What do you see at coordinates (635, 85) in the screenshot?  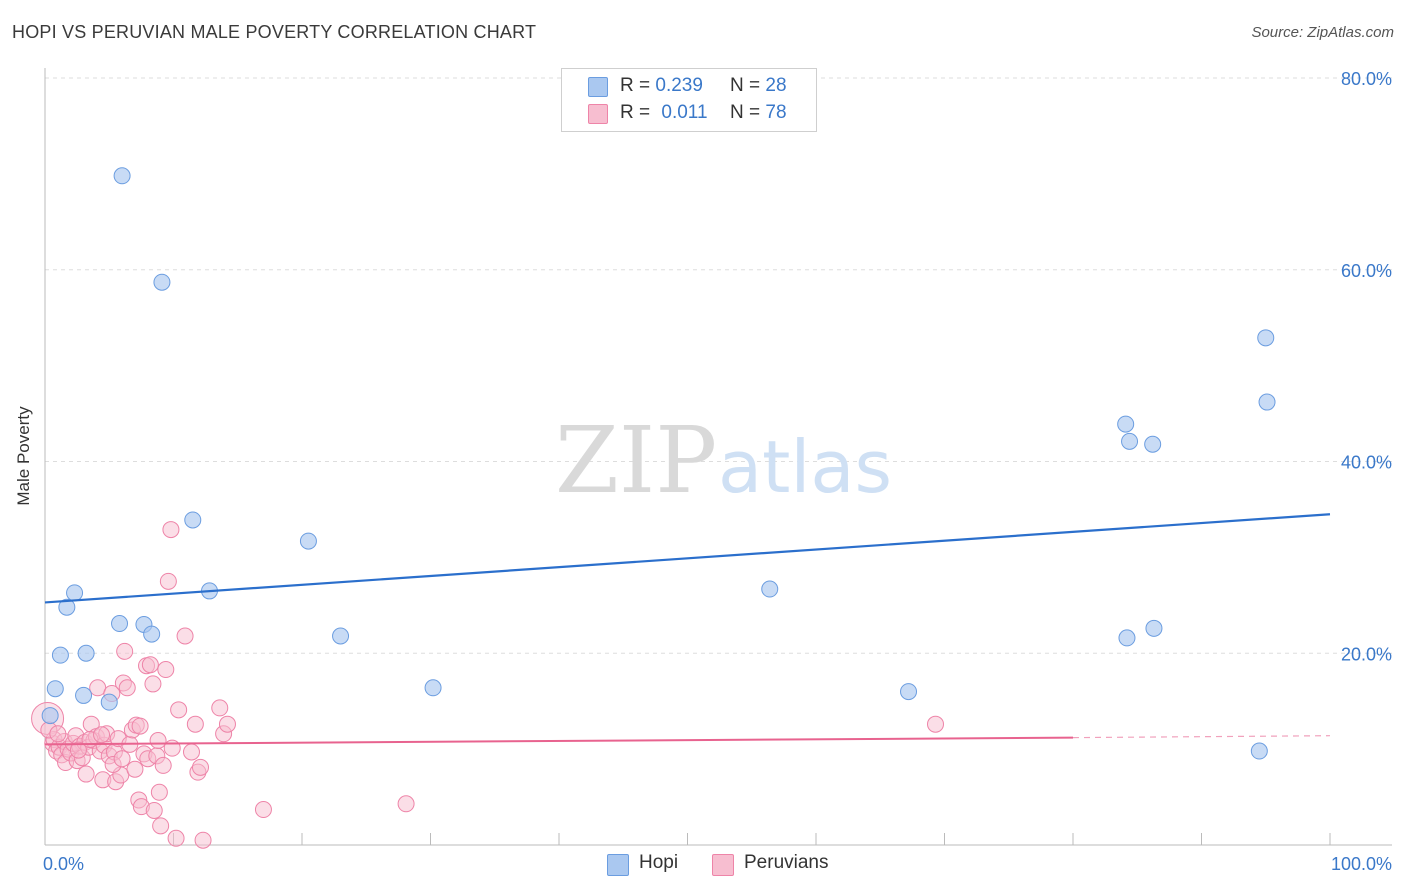 I see `hopi-r-label: R =` at bounding box center [635, 85].